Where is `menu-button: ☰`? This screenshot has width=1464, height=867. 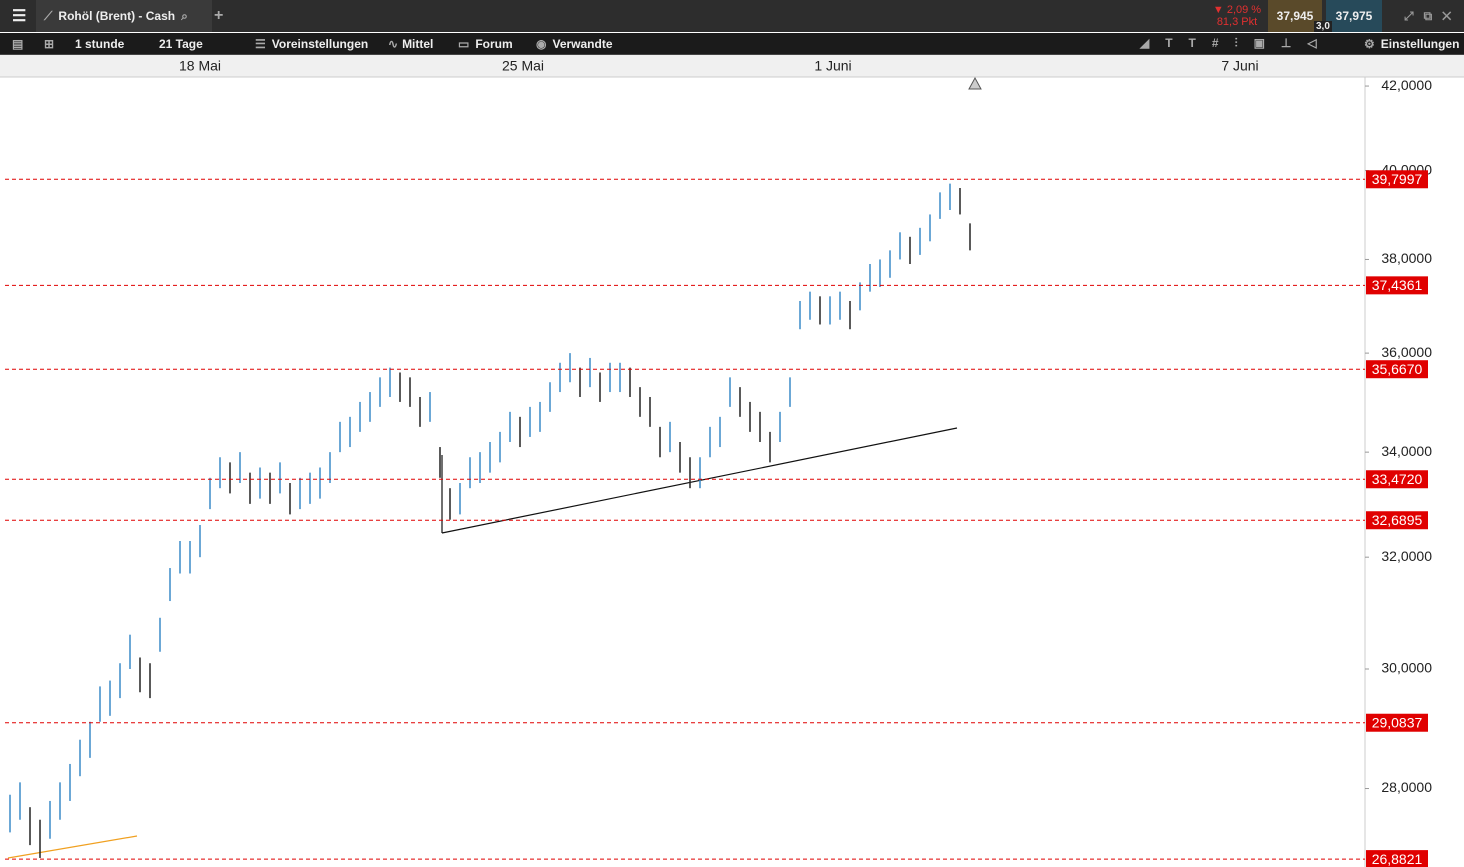
menu-button: ☰ is located at coordinates (19, 16).